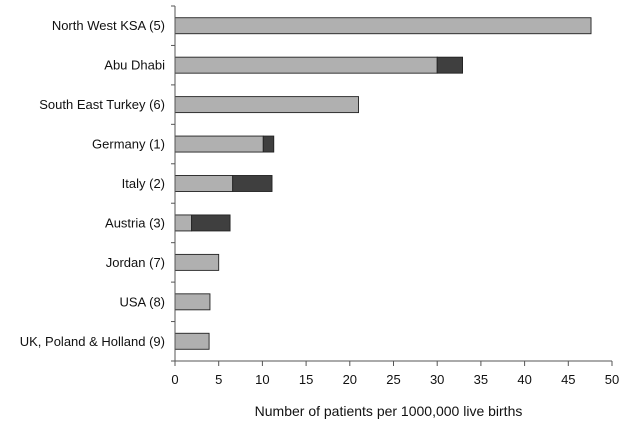 The image size is (623, 427). What do you see at coordinates (350, 379) in the screenshot?
I see `x-tick-label: 20` at bounding box center [350, 379].